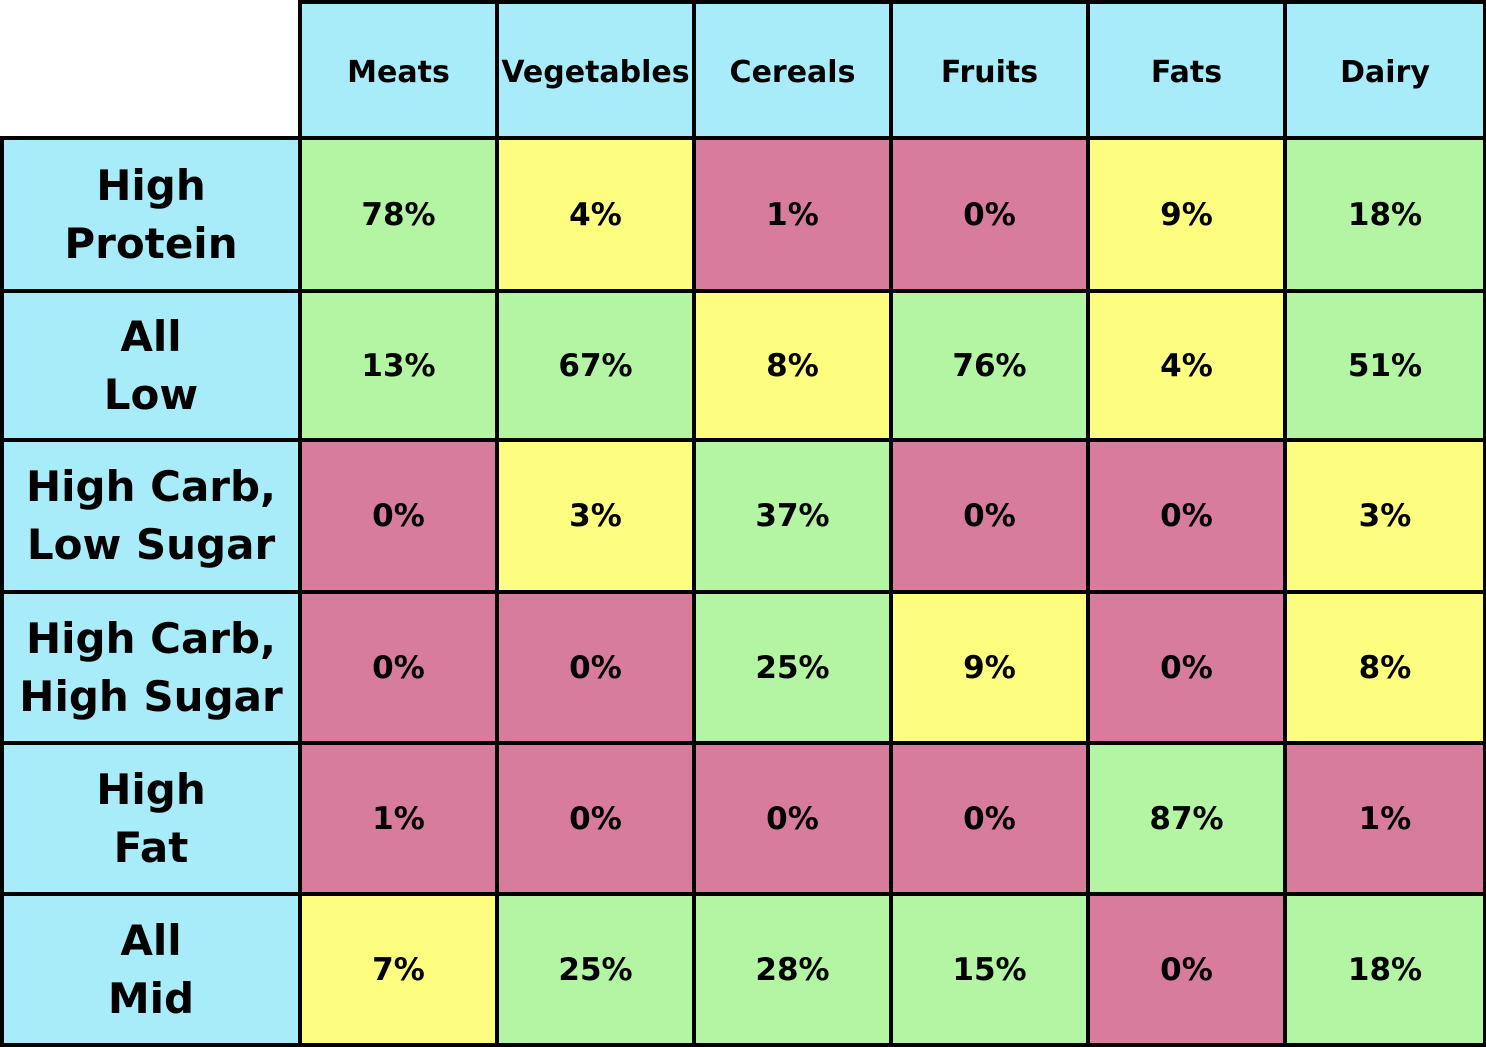  Describe the element at coordinates (595, 818) in the screenshot. I see `value-cell-r4-c1: 0%` at that location.